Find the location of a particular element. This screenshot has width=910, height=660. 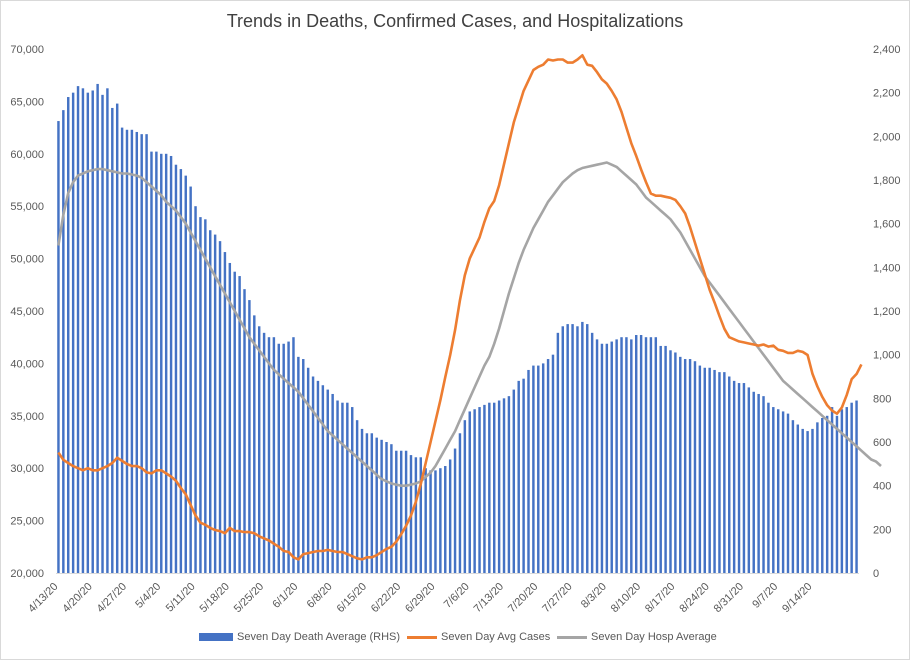

x-tick-label: 6/1/20 is located at coordinates (285, 596).